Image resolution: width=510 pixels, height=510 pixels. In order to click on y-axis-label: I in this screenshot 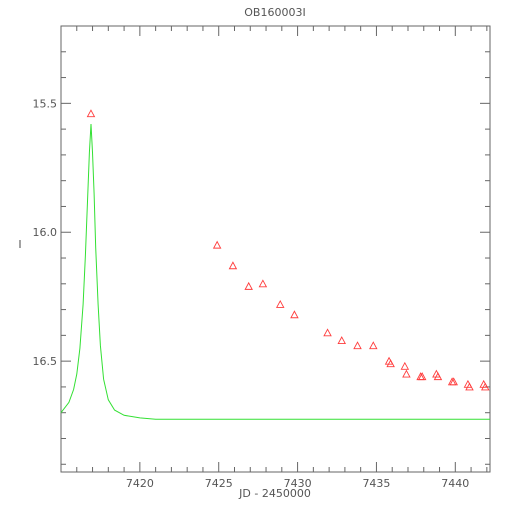, I will do `click(19, 244)`.